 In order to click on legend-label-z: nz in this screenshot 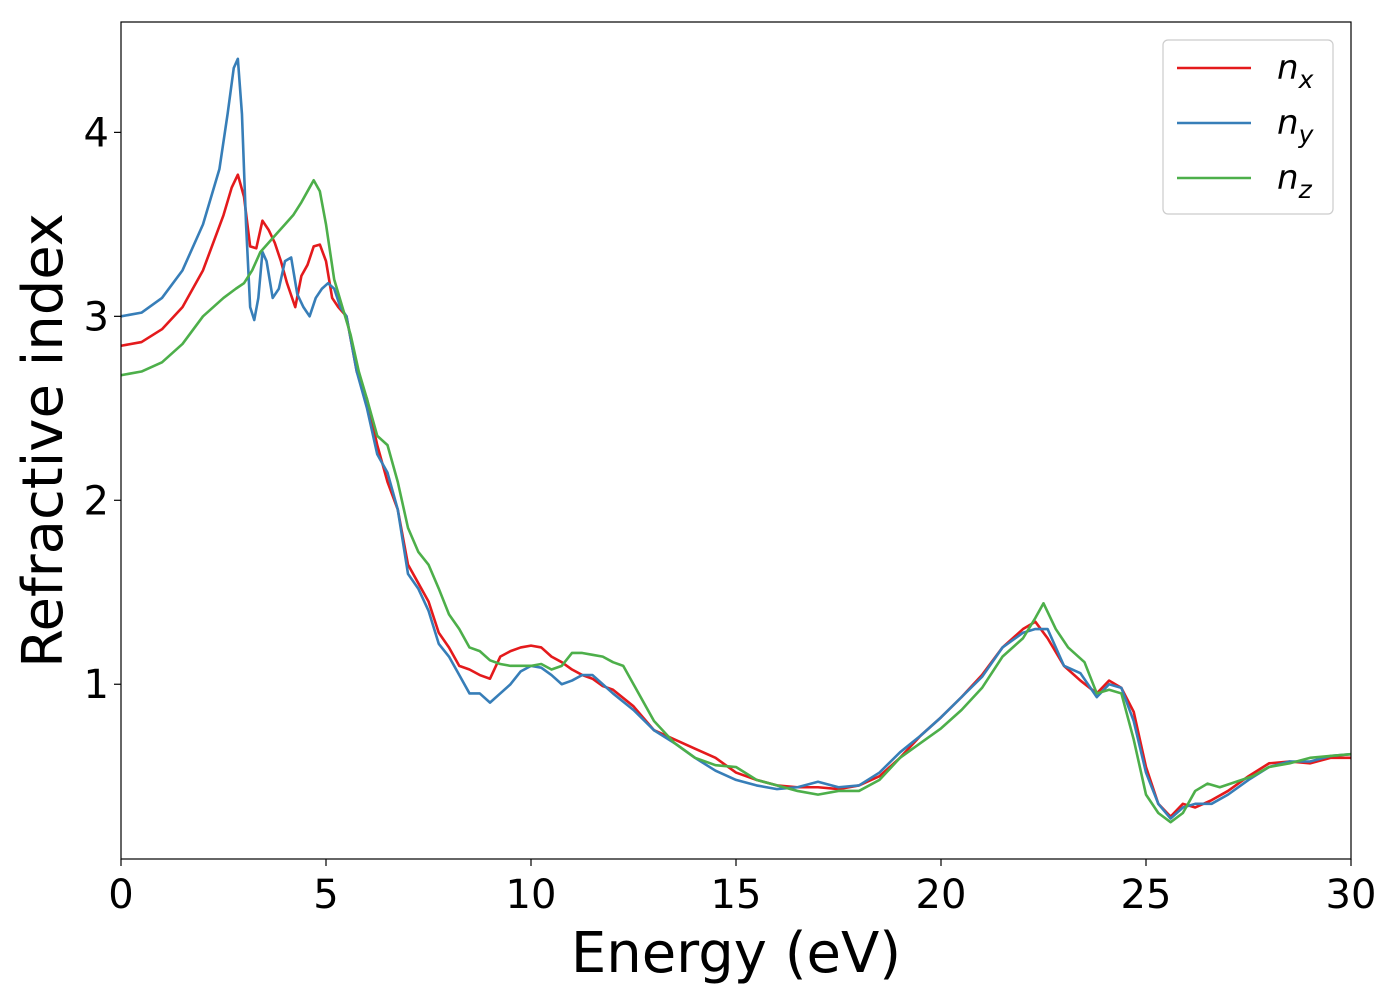, I will do `click(1295, 181)`.